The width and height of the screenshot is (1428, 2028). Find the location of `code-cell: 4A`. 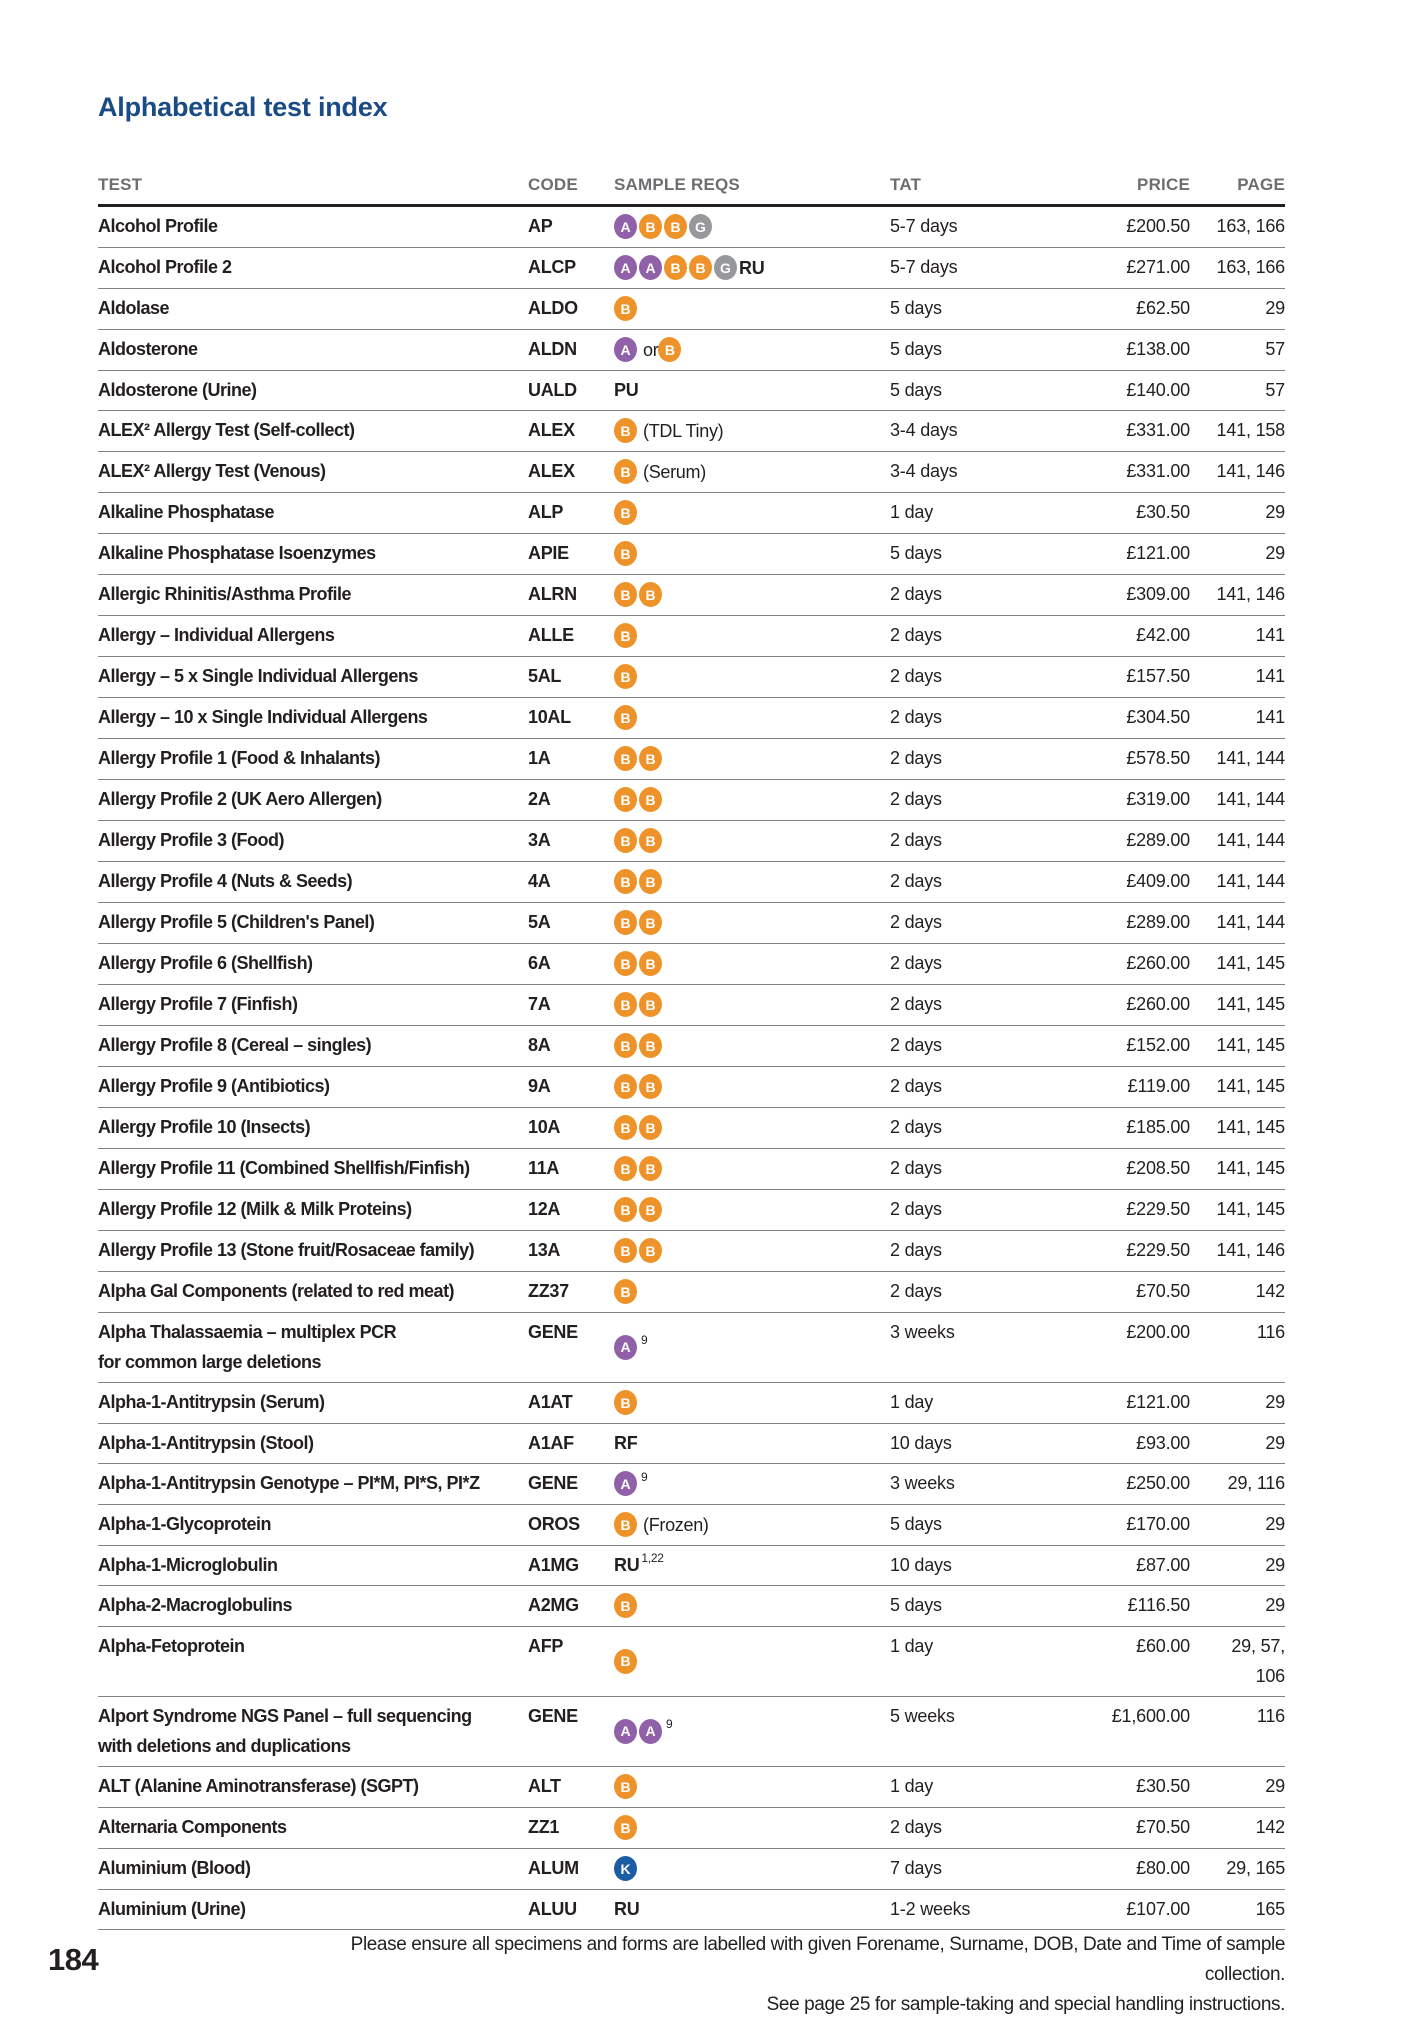

code-cell: 4A is located at coordinates (539, 881).